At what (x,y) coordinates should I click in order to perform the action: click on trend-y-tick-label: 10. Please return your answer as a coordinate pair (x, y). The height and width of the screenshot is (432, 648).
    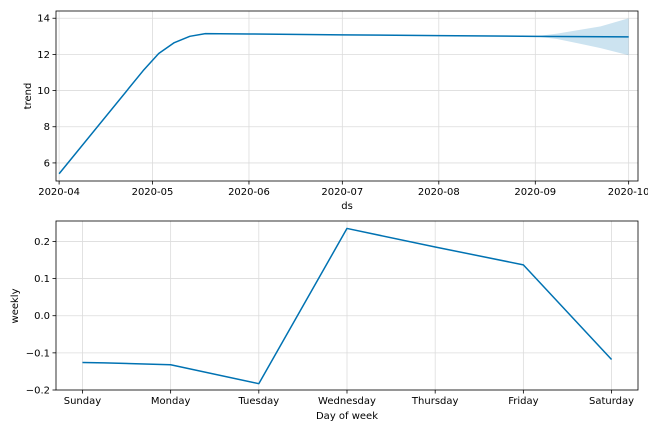
    Looking at the image, I should click on (43, 91).